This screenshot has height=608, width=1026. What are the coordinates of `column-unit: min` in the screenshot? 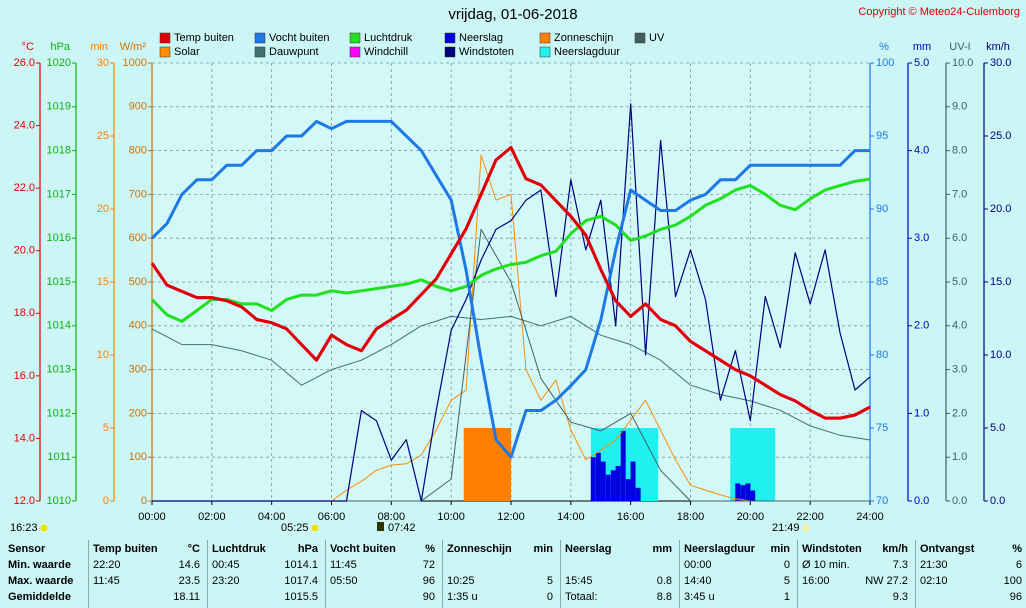 It's located at (780, 549).